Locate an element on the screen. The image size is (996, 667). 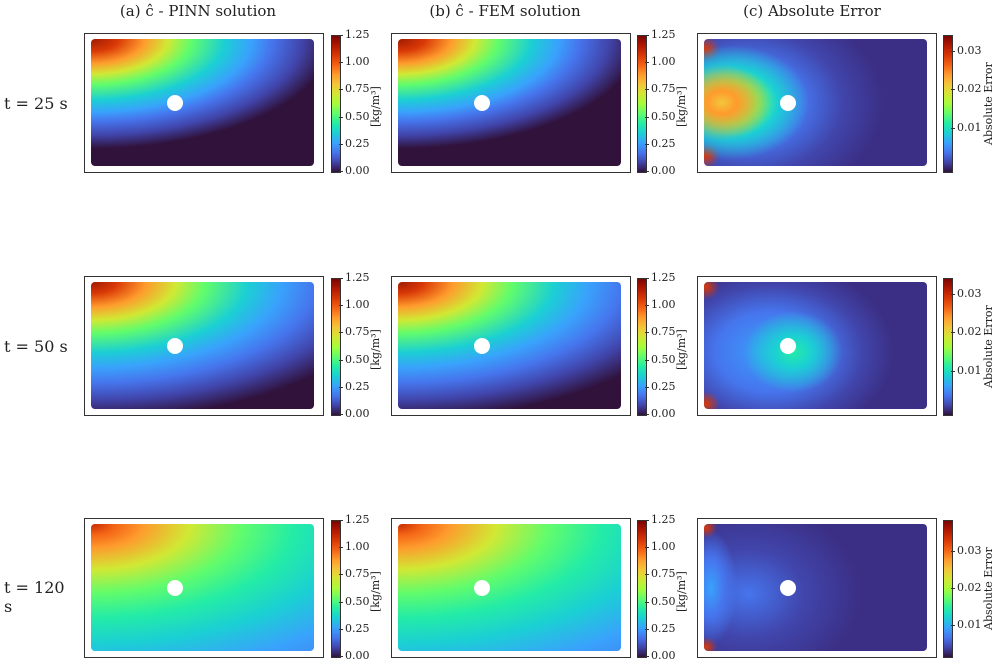
panel-fem-120s is located at coordinates (511, 588).